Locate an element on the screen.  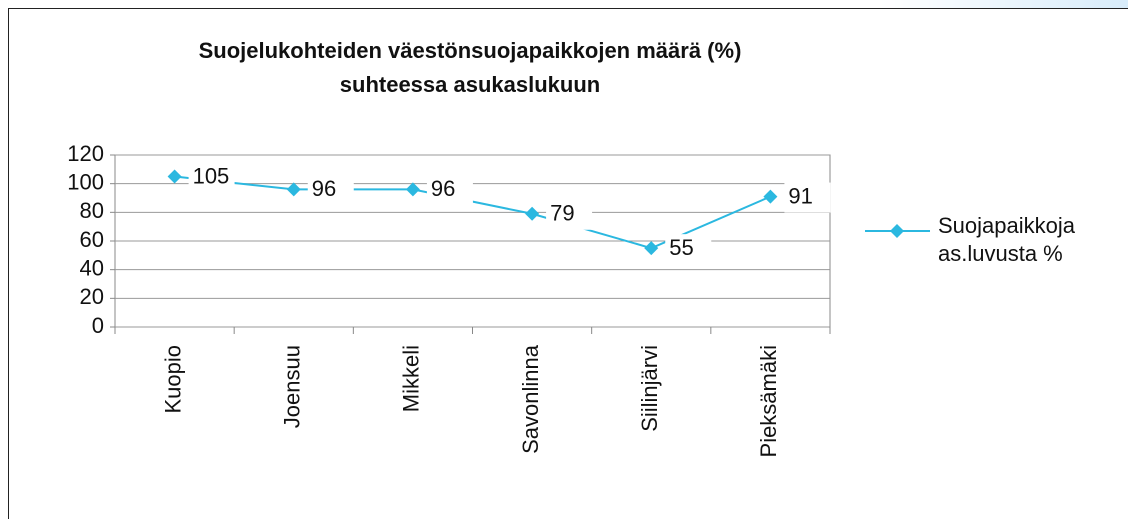
y-tick-label: 20 is located at coordinates (92, 296).